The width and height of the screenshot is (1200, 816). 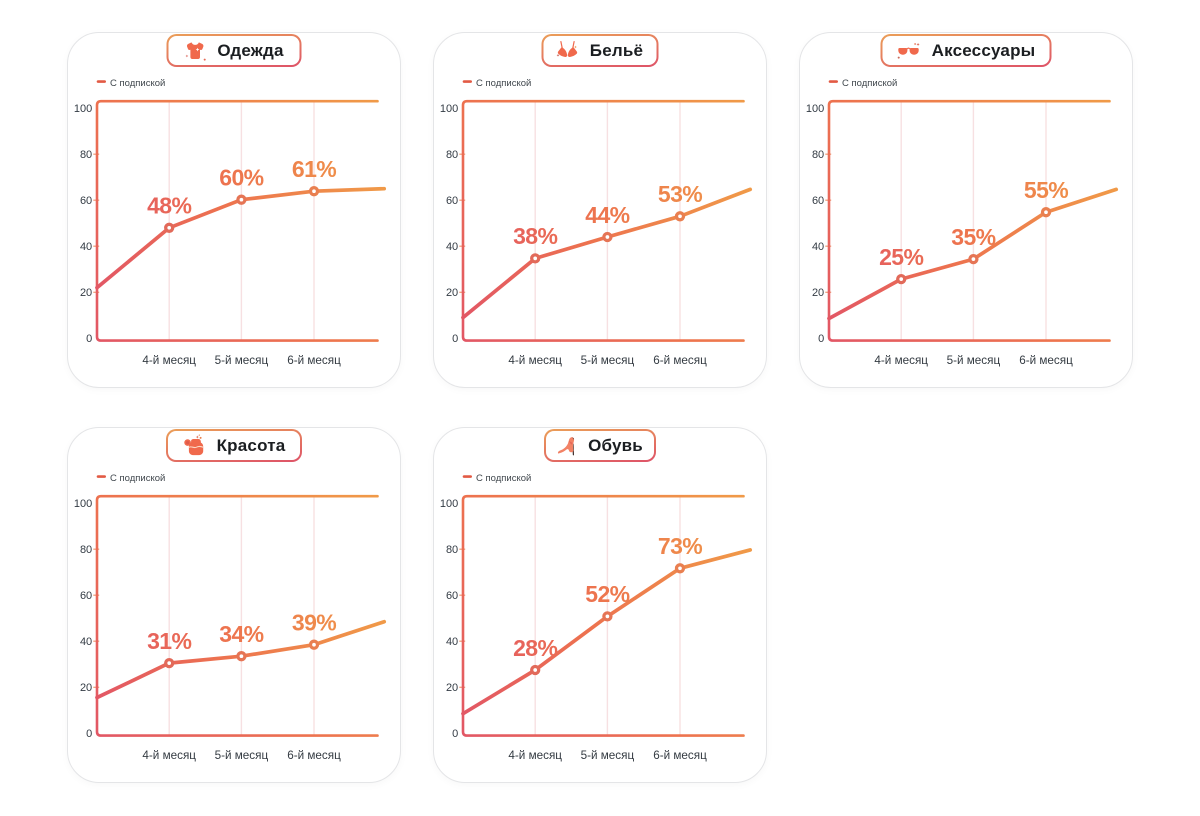 What do you see at coordinates (314, 623) in the screenshot?
I see `svg-text: 39%` at bounding box center [314, 623].